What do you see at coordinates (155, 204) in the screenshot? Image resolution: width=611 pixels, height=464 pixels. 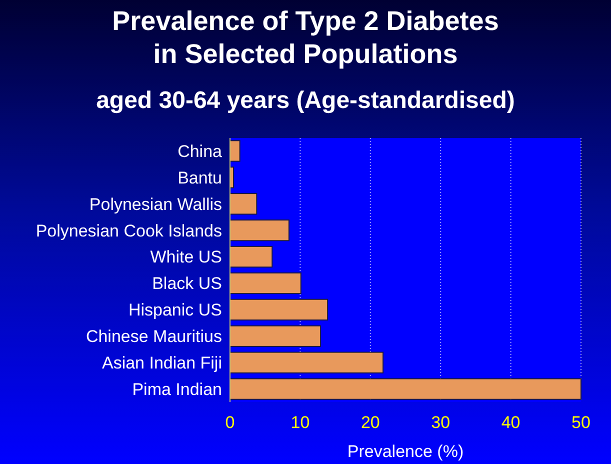 I see `y-tick-label: Polynesian Wallis` at bounding box center [155, 204].